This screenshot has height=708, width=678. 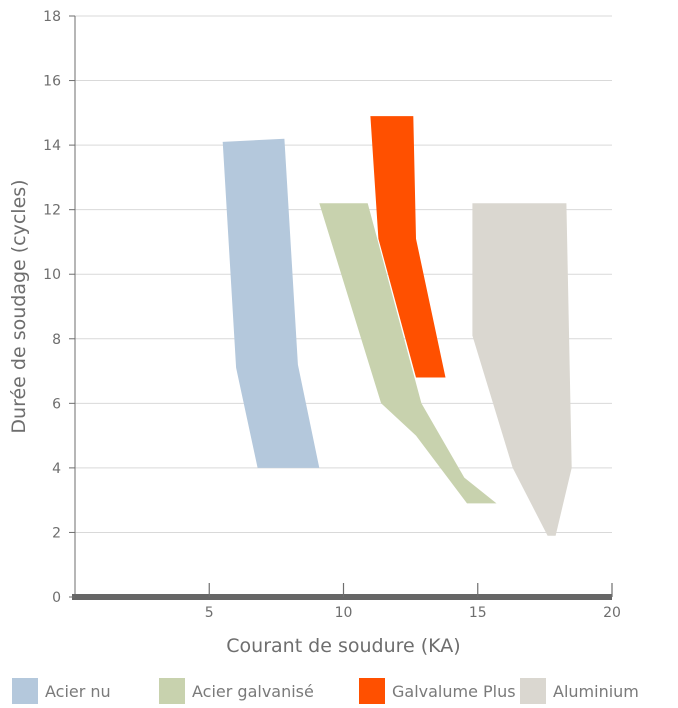 I want to click on y-tick-label-18: 18, so click(x=52, y=17).